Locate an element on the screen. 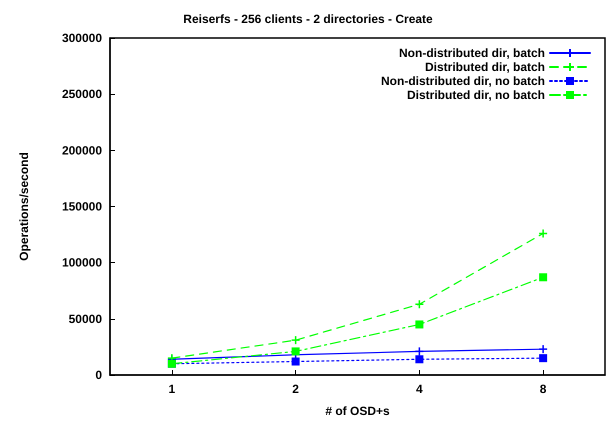 This screenshot has width=616, height=425. x-tick-label: 1 is located at coordinates (172, 389).